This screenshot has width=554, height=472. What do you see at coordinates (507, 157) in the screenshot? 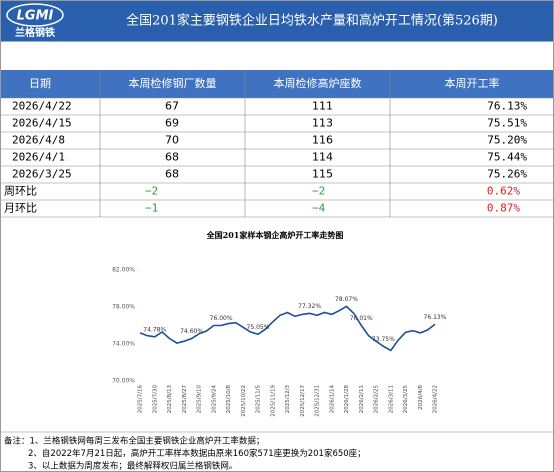
I see `cell: 75.44%` at bounding box center [507, 157].